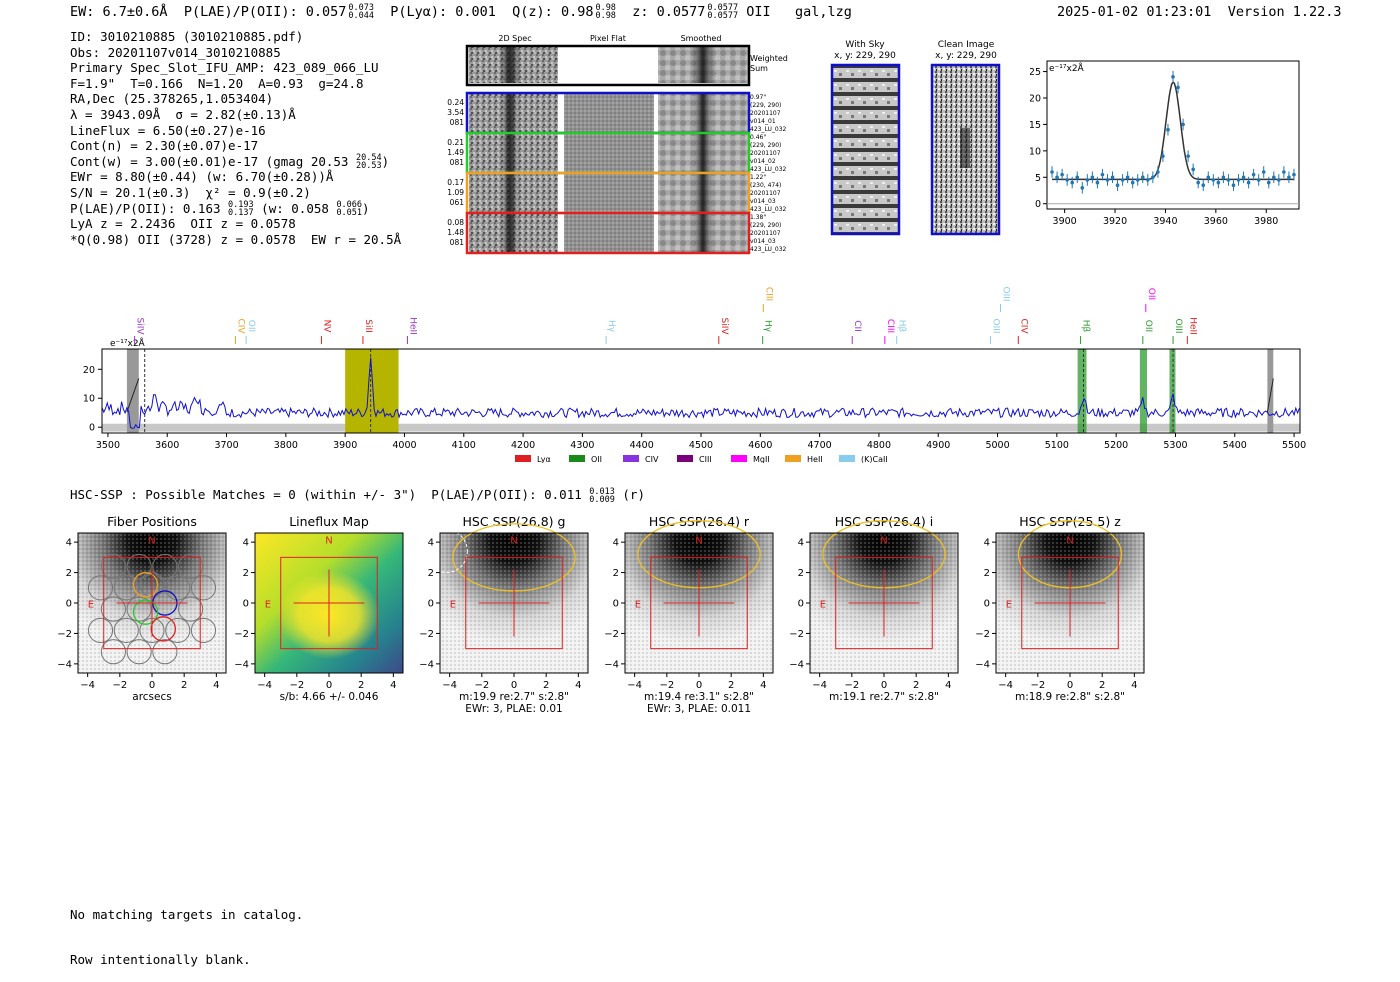 Image resolution: width=1400 pixels, height=982 pixels. What do you see at coordinates (865, 45) in the screenshot?
I see `with-sky-title: With Sky` at bounding box center [865, 45].